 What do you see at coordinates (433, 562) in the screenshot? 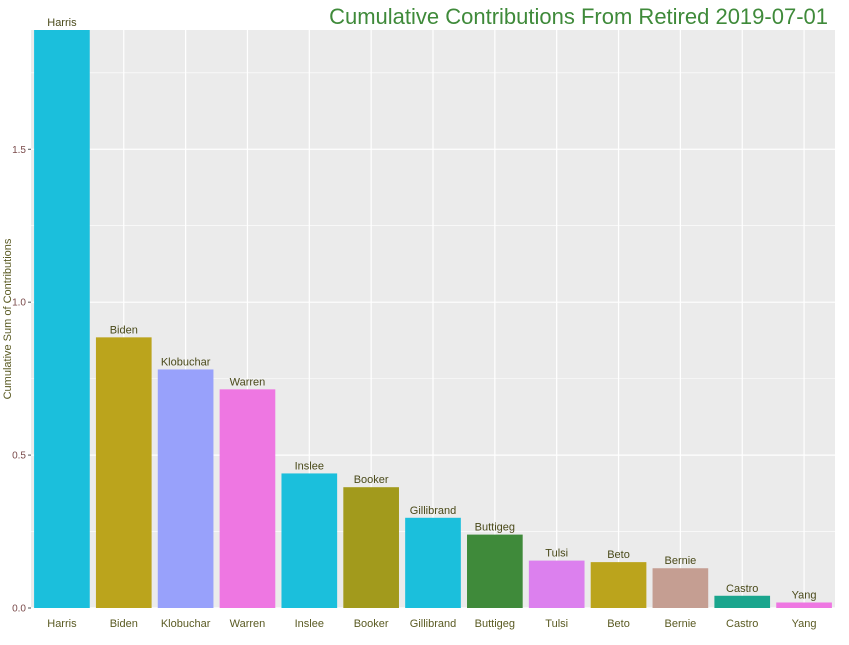
I see `bar-gillibrand` at bounding box center [433, 562].